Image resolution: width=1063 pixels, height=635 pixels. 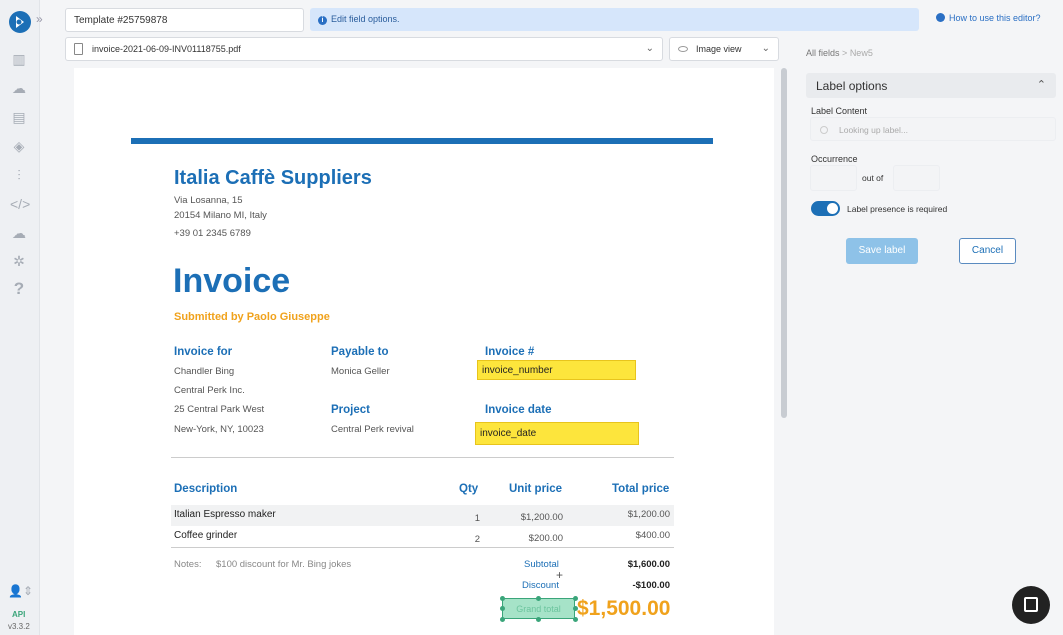 What do you see at coordinates (20, 22) in the screenshot?
I see `app-logo-icon` at bounding box center [20, 22].